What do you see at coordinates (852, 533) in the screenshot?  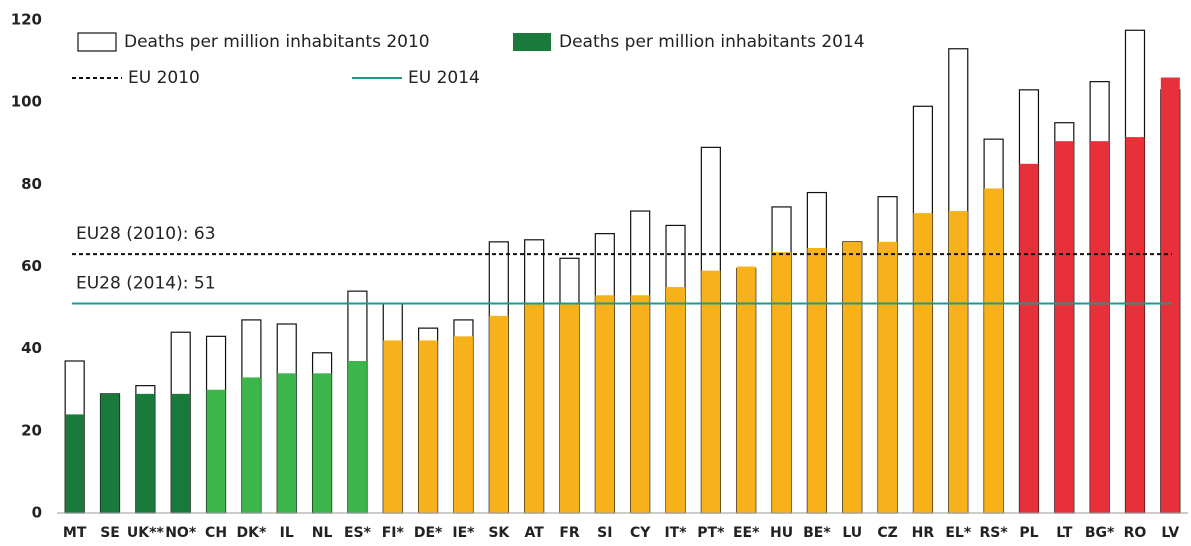 I see `x-tick-label: LU` at bounding box center [852, 533].